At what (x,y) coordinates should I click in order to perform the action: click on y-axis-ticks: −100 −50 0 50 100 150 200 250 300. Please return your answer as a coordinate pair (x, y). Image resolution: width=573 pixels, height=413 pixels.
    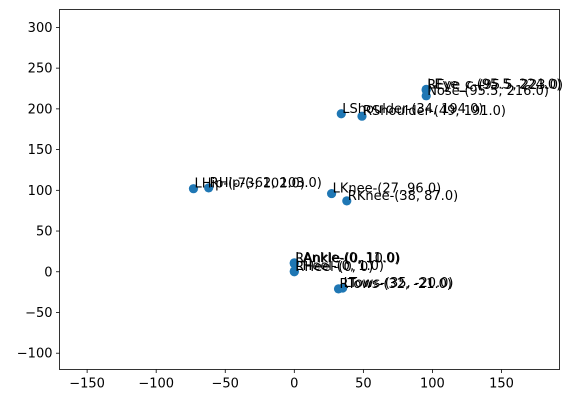
    Looking at the image, I should click on (38, 191).